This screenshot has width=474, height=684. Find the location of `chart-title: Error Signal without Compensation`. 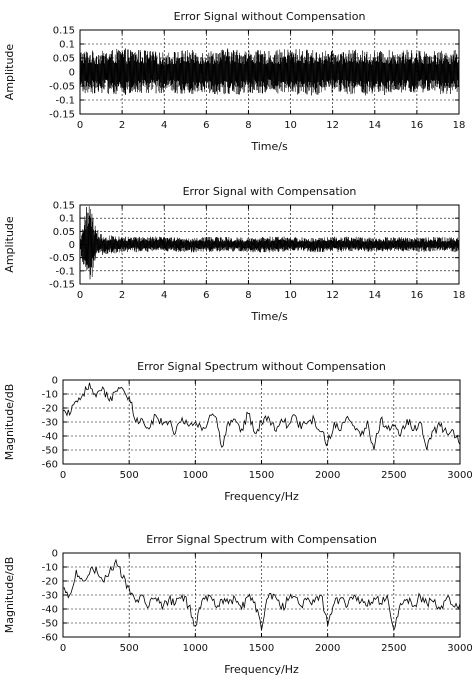

chart-title: Error Signal without Compensation is located at coordinates (270, 16).